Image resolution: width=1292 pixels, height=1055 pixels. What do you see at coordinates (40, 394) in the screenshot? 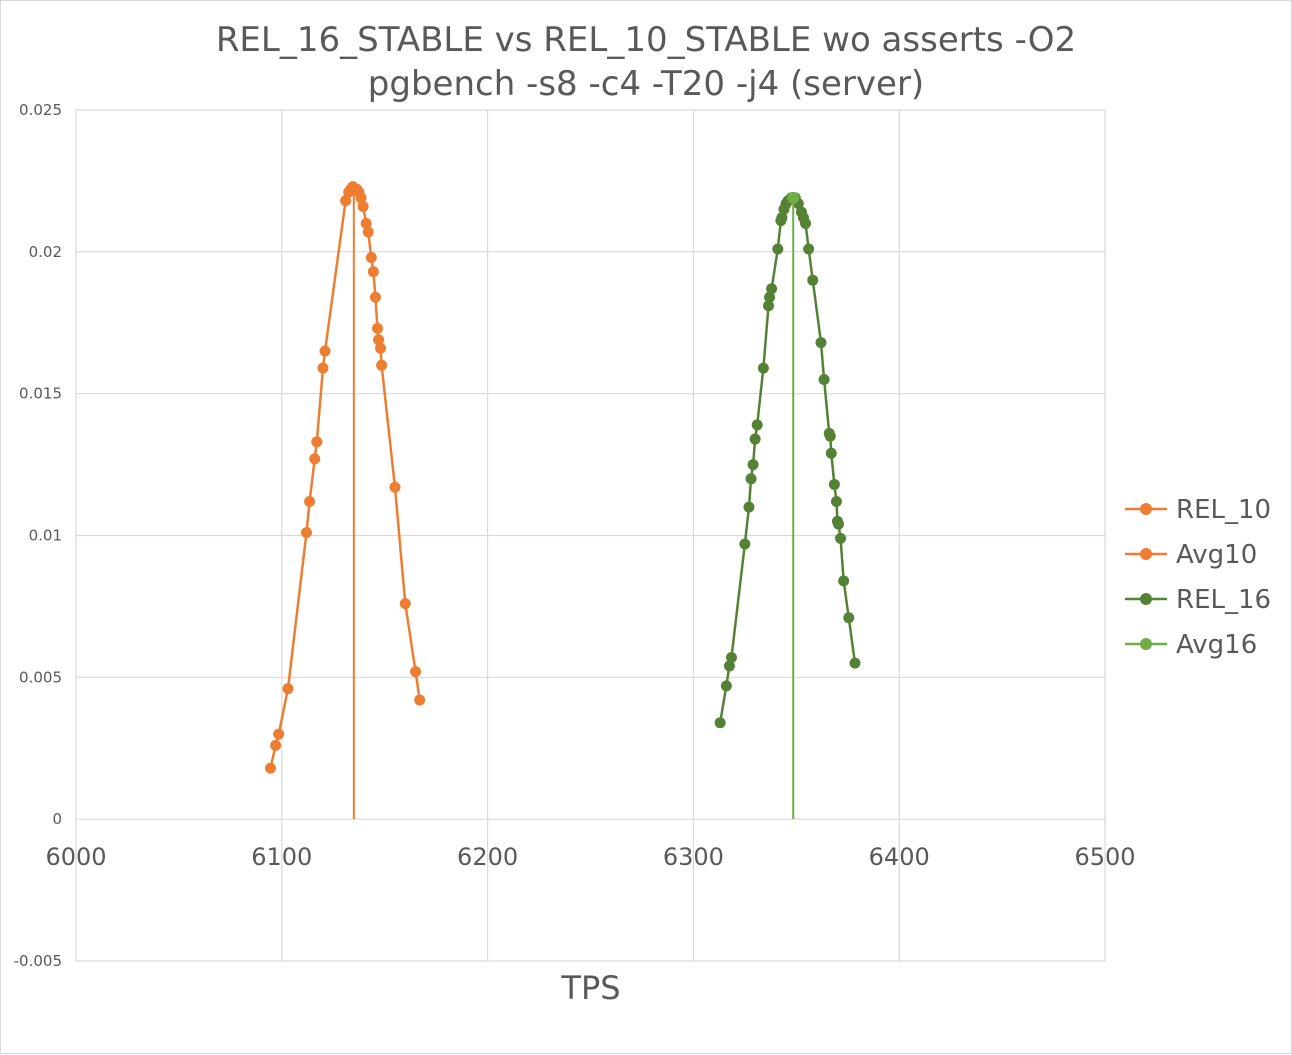
I see `y-tick-label: 0.015` at bounding box center [40, 394].